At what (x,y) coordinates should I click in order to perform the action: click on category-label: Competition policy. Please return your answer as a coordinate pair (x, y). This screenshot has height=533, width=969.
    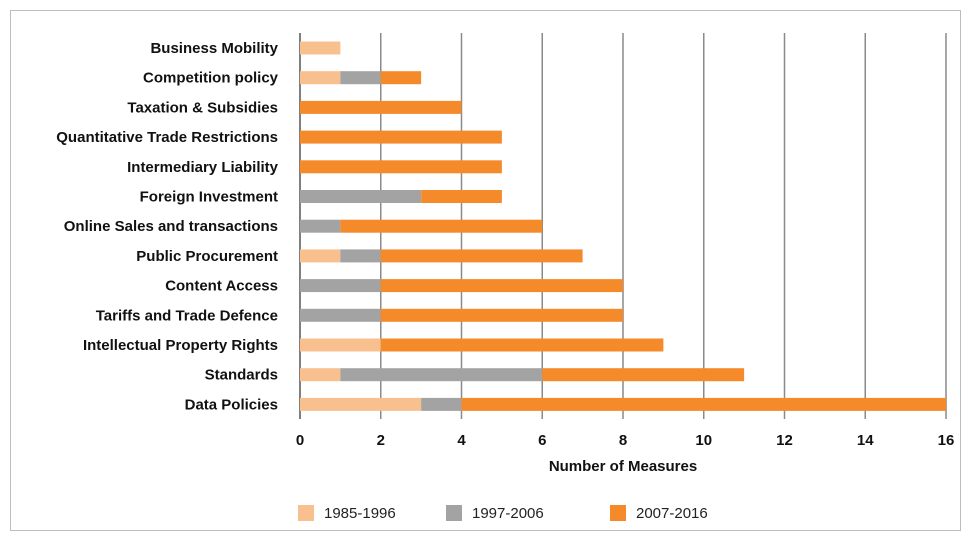
    Looking at the image, I should click on (211, 78).